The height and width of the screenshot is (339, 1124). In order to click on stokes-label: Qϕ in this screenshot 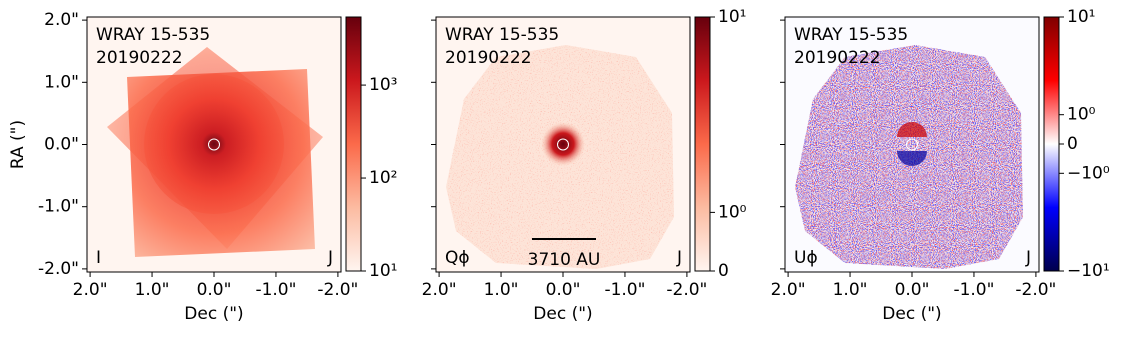, I will do `click(457, 258)`.